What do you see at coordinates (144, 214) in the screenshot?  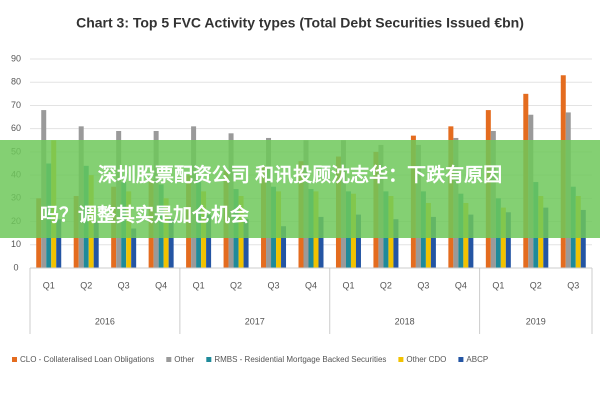 I see `overlay-text: 吗？调整其实是加仓机会` at bounding box center [144, 214].